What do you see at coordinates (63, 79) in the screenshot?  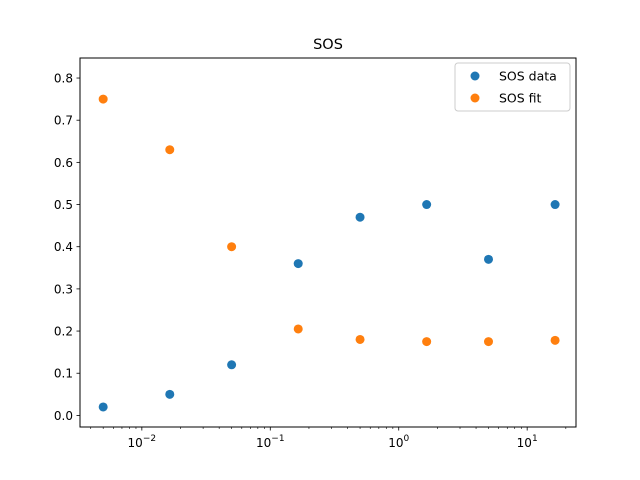 I see `y-tick-label: 0.8` at bounding box center [63, 79].